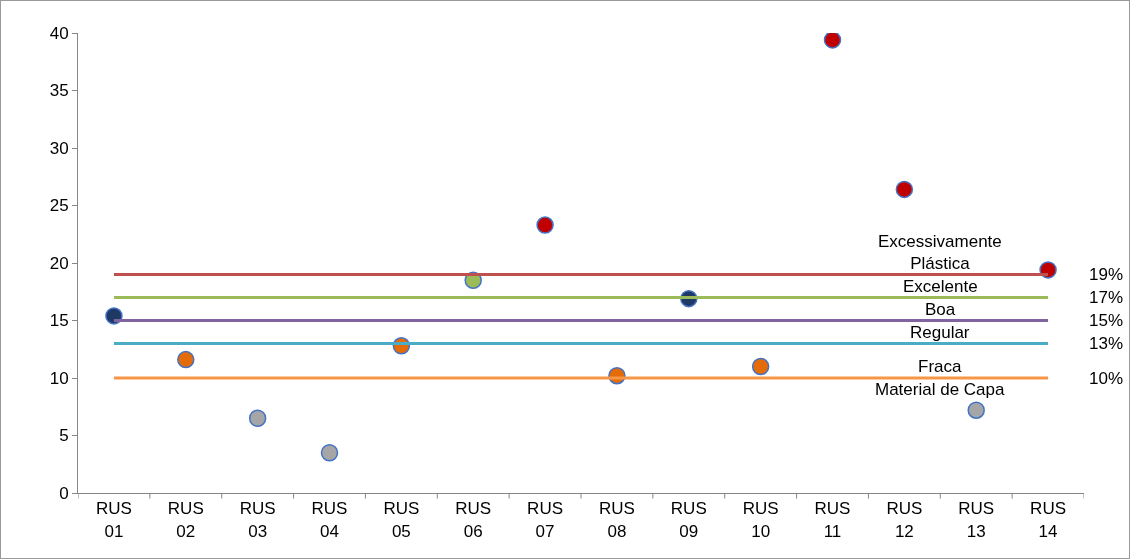  I want to click on x-tick-label: RUS 08, so click(616, 520).